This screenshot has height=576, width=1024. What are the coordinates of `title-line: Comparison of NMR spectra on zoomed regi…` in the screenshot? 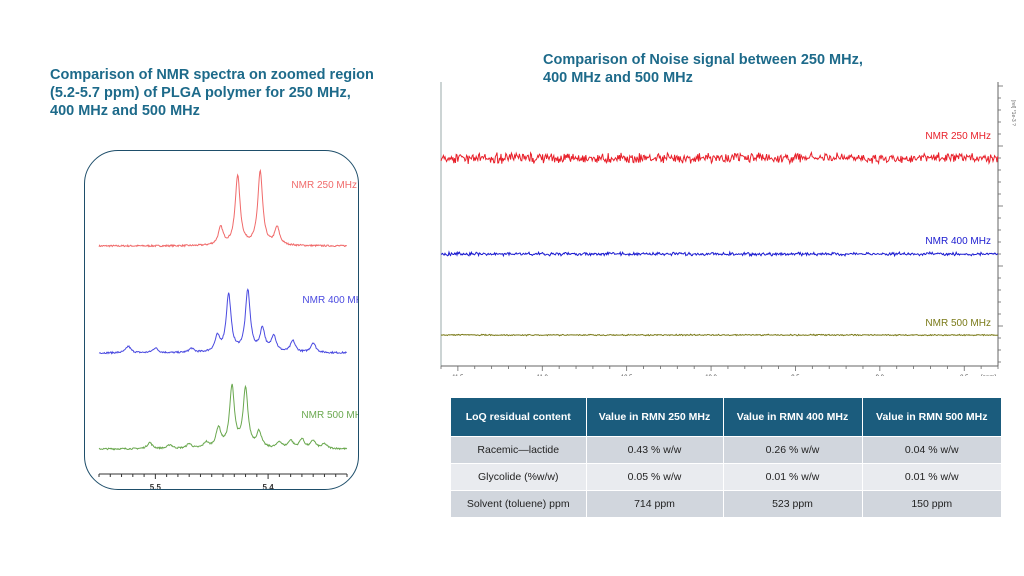 It's located at (212, 75).